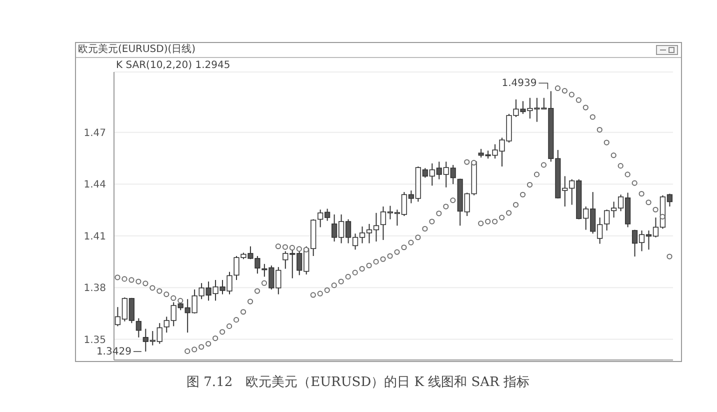 This screenshot has width=717, height=412. What do you see at coordinates (358, 382) in the screenshot?
I see `caption: 图 7.12 欧元美元（EURUSD）的日 K 线图和 SAR 指标` at bounding box center [358, 382].